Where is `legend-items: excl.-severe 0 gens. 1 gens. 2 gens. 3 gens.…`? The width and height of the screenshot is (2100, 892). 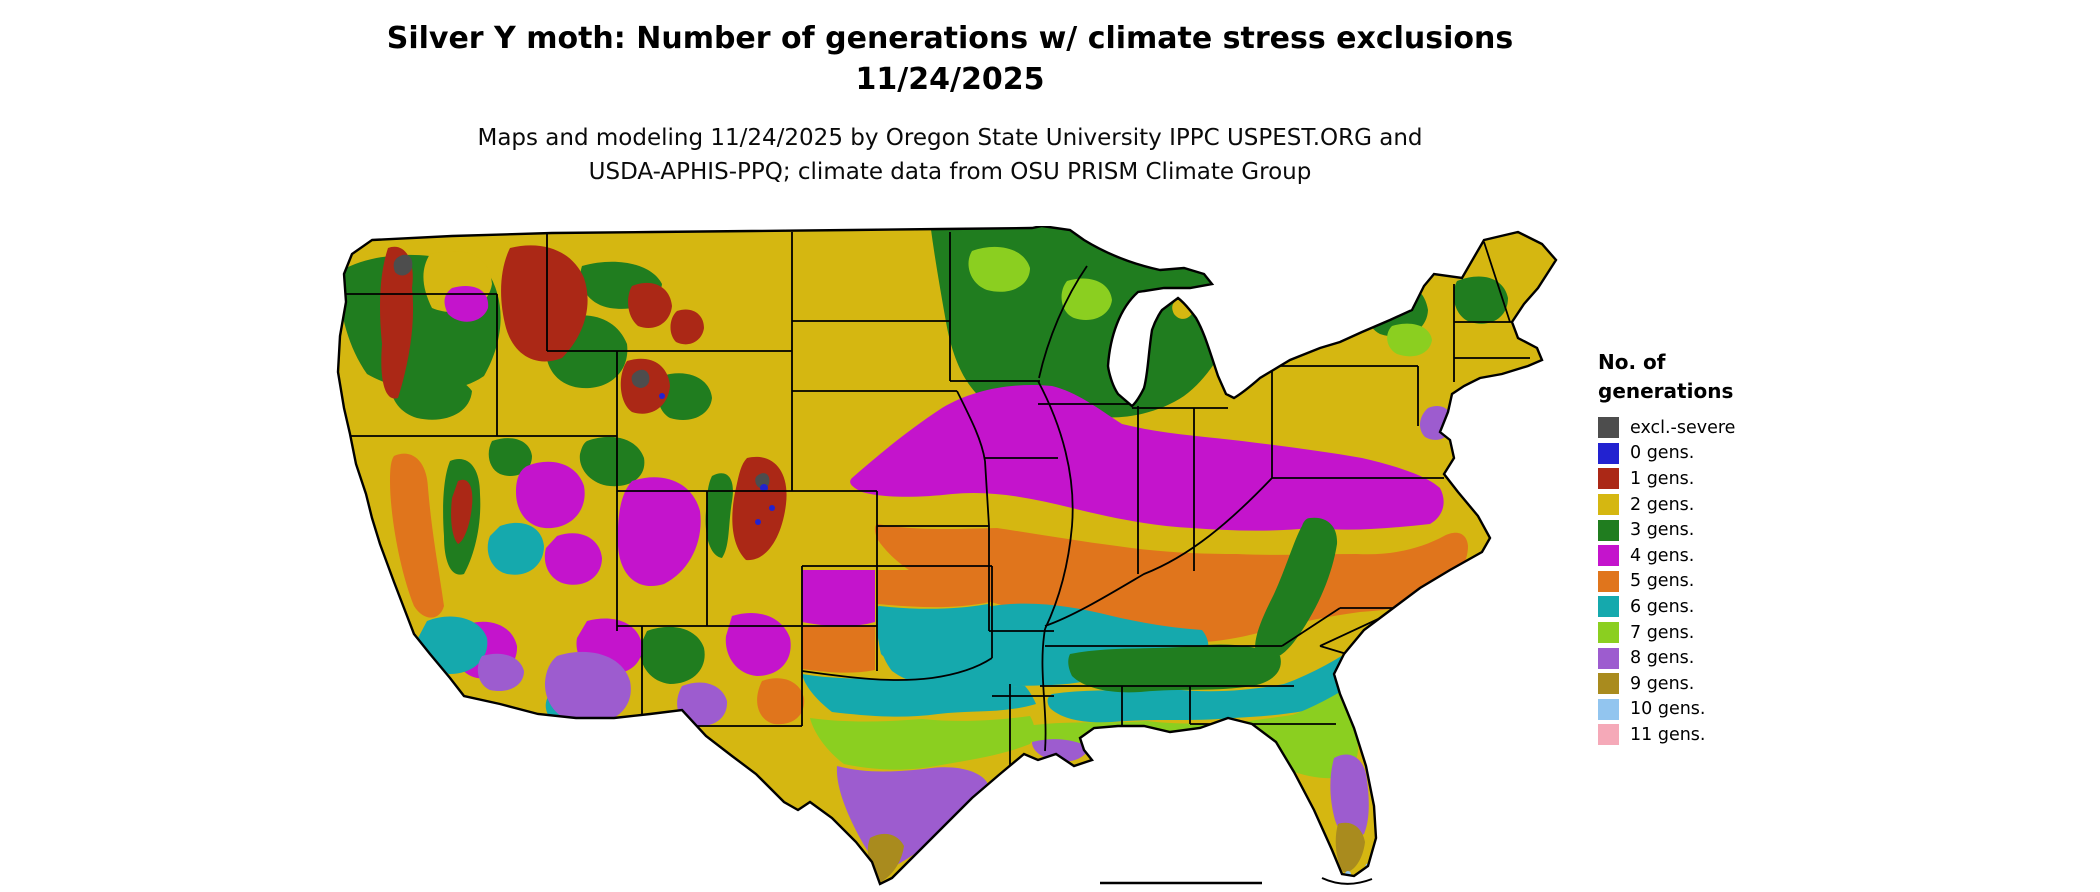
legend-items: excl.-severe 0 gens. 1 gens. 2 gens. 3 gens.… is located at coordinates (1666, 581).